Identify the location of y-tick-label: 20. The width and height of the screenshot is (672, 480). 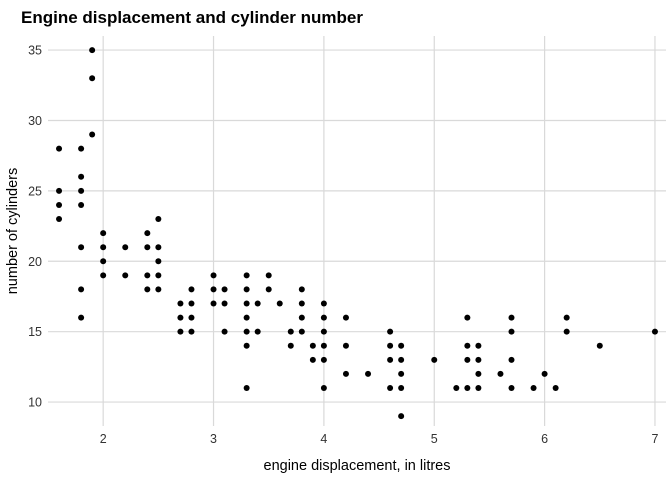
(35, 262).